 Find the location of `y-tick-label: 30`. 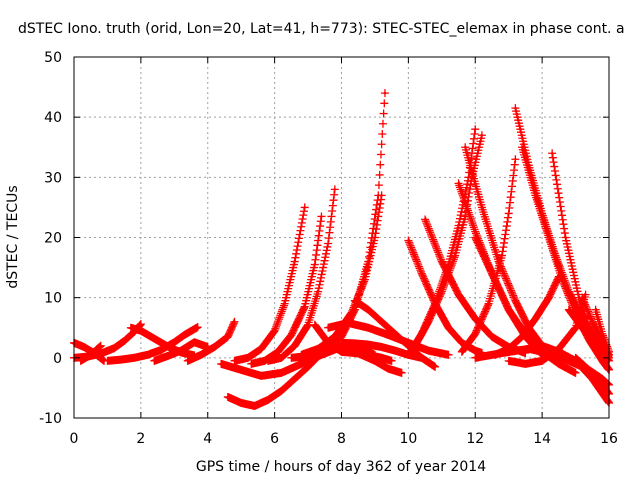

y-tick-label: 30 is located at coordinates (53, 178).